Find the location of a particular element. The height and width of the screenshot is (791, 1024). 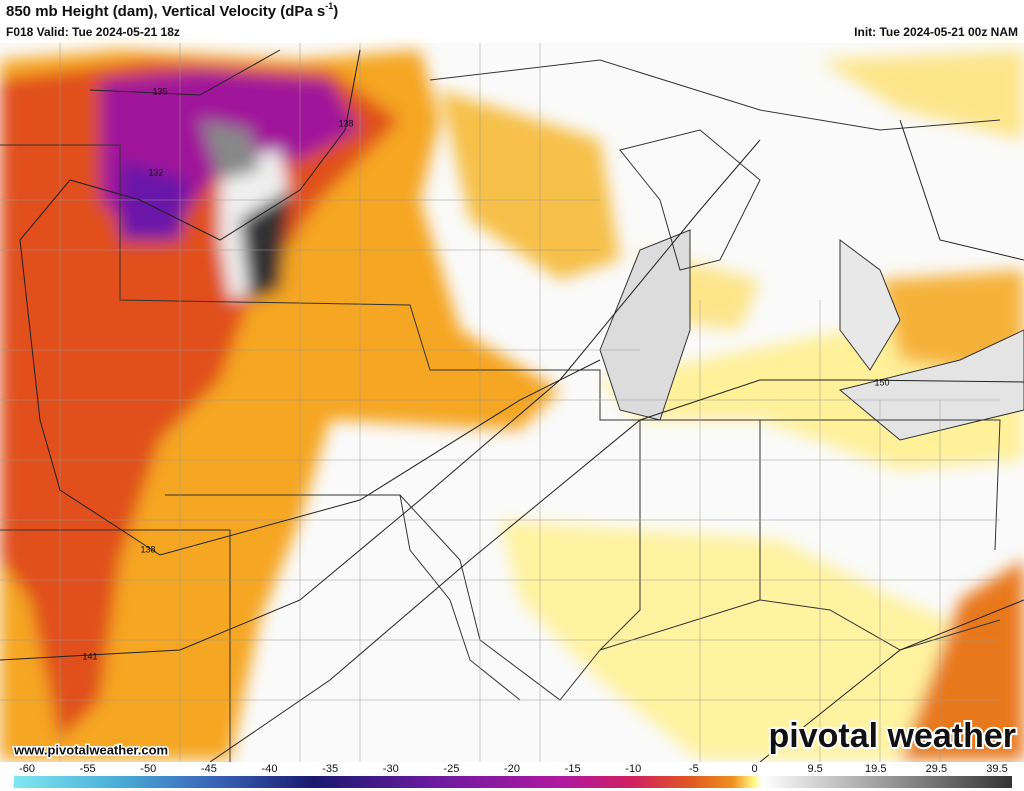

colorbar-label: -60 is located at coordinates (27, 769).